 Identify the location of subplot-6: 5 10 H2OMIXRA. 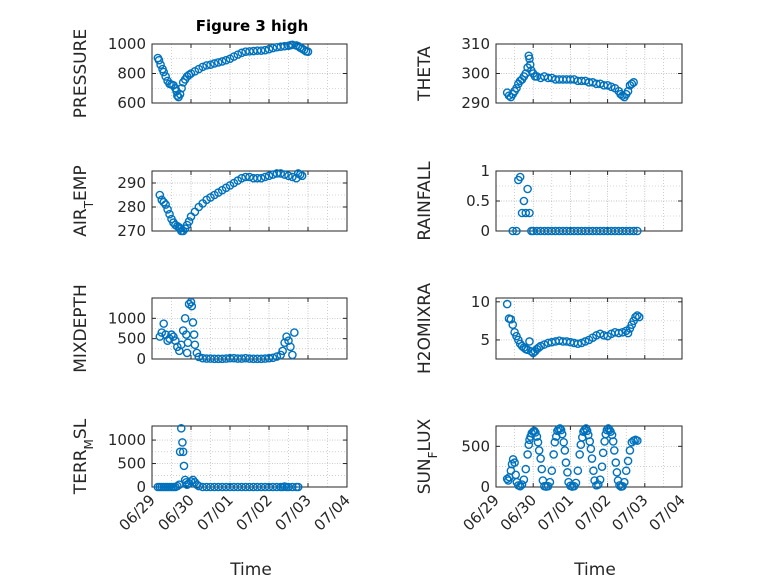
(549, 328).